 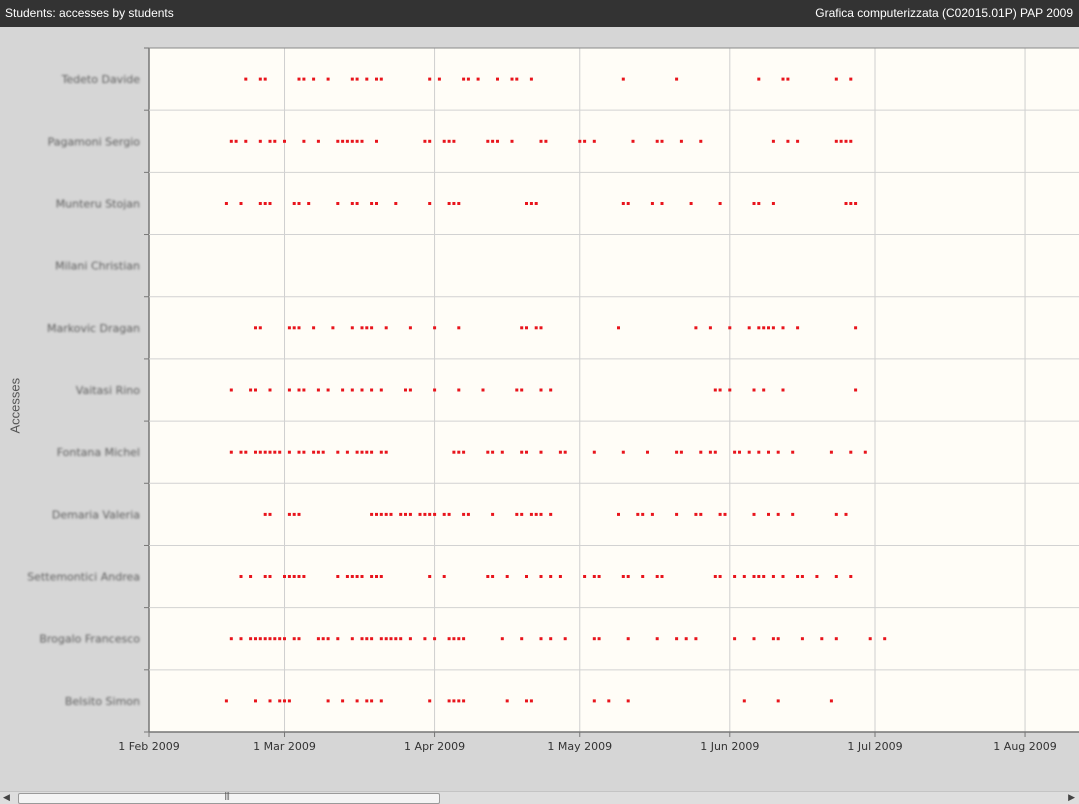 What do you see at coordinates (1071, 798) in the screenshot?
I see `scroll-right-arrow-icon: ▶` at bounding box center [1071, 798].